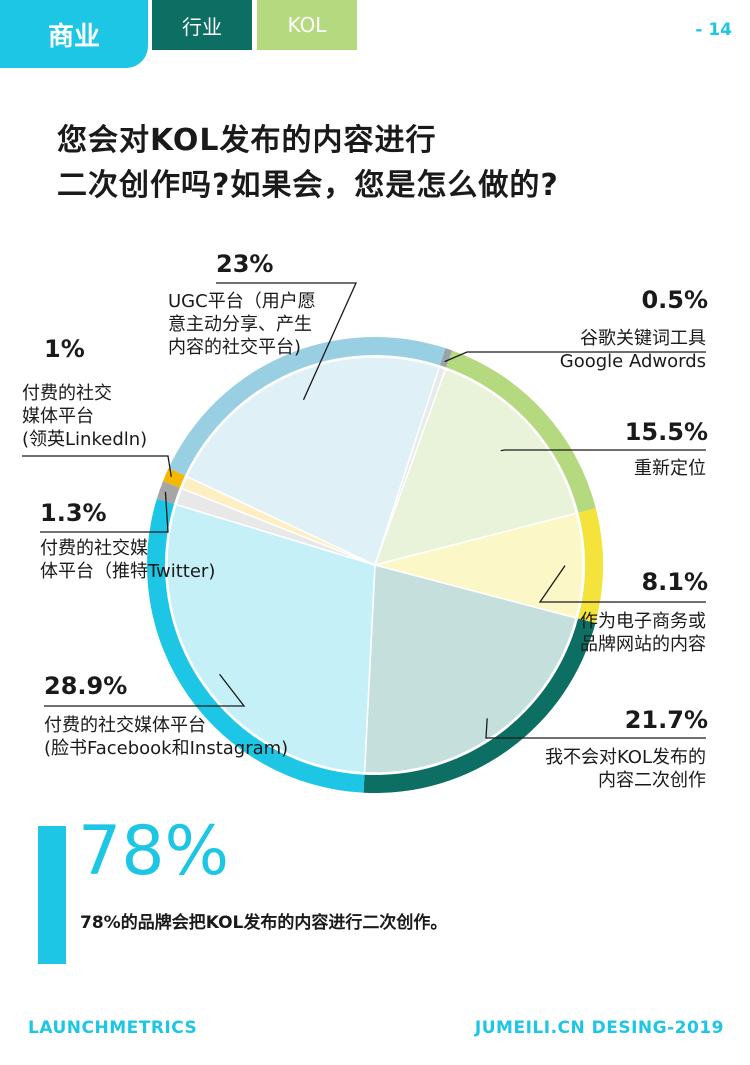 This screenshot has height=1065, width=750. What do you see at coordinates (632, 350) in the screenshot?
I see `slice-label-adwords: 谷歌关键词工具 Google Adwords` at bounding box center [632, 350].